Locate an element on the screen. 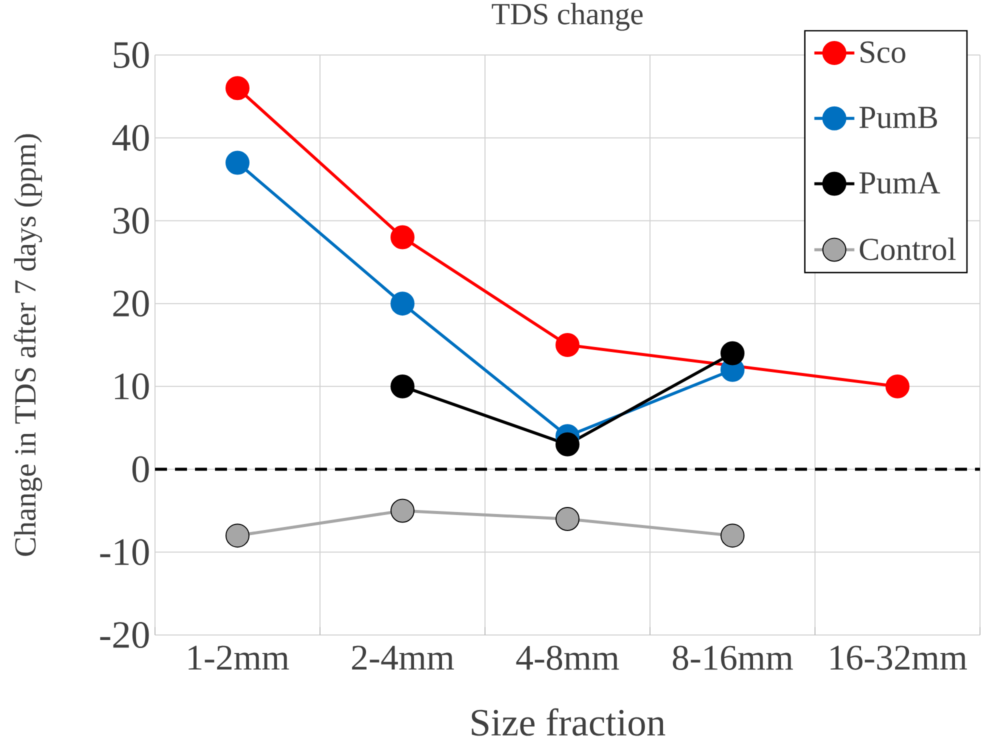 The width and height of the screenshot is (987, 751). x-tick-label: 8-16mm is located at coordinates (732, 658).